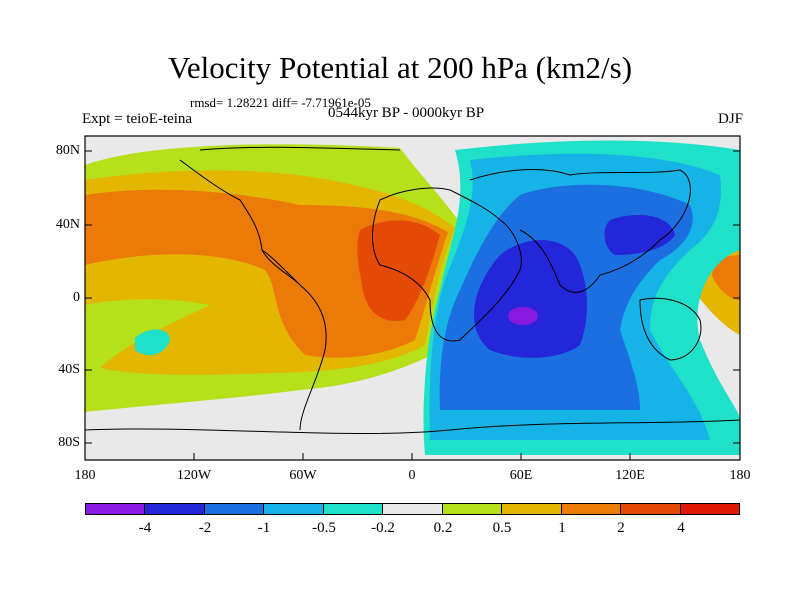 This screenshot has height=600, width=800. I want to click on colorbar-label: 1, so click(562, 528).